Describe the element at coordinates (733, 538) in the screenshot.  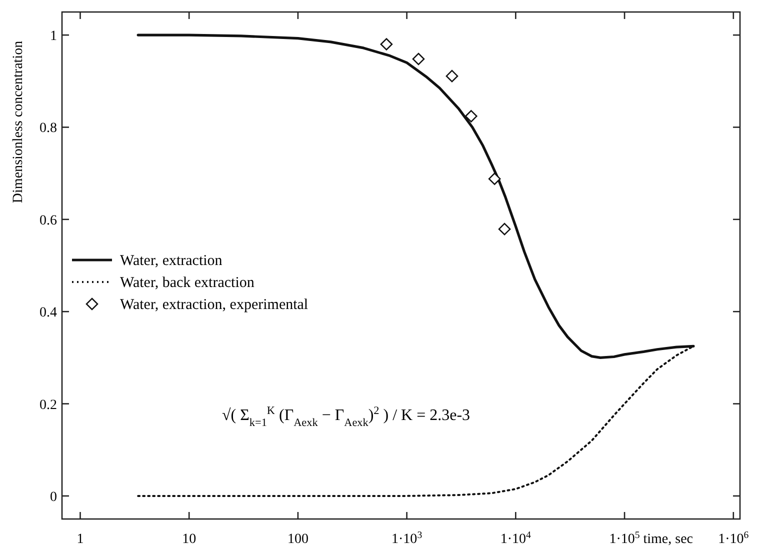
I see `x-tick-label: 1·10$^{6}$` at that location.